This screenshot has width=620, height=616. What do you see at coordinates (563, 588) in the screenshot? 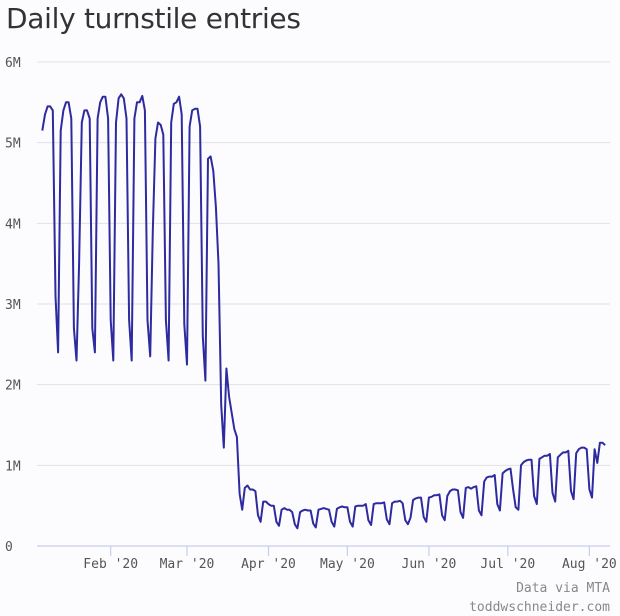
I see `source-credit: Data via MTA` at bounding box center [563, 588].